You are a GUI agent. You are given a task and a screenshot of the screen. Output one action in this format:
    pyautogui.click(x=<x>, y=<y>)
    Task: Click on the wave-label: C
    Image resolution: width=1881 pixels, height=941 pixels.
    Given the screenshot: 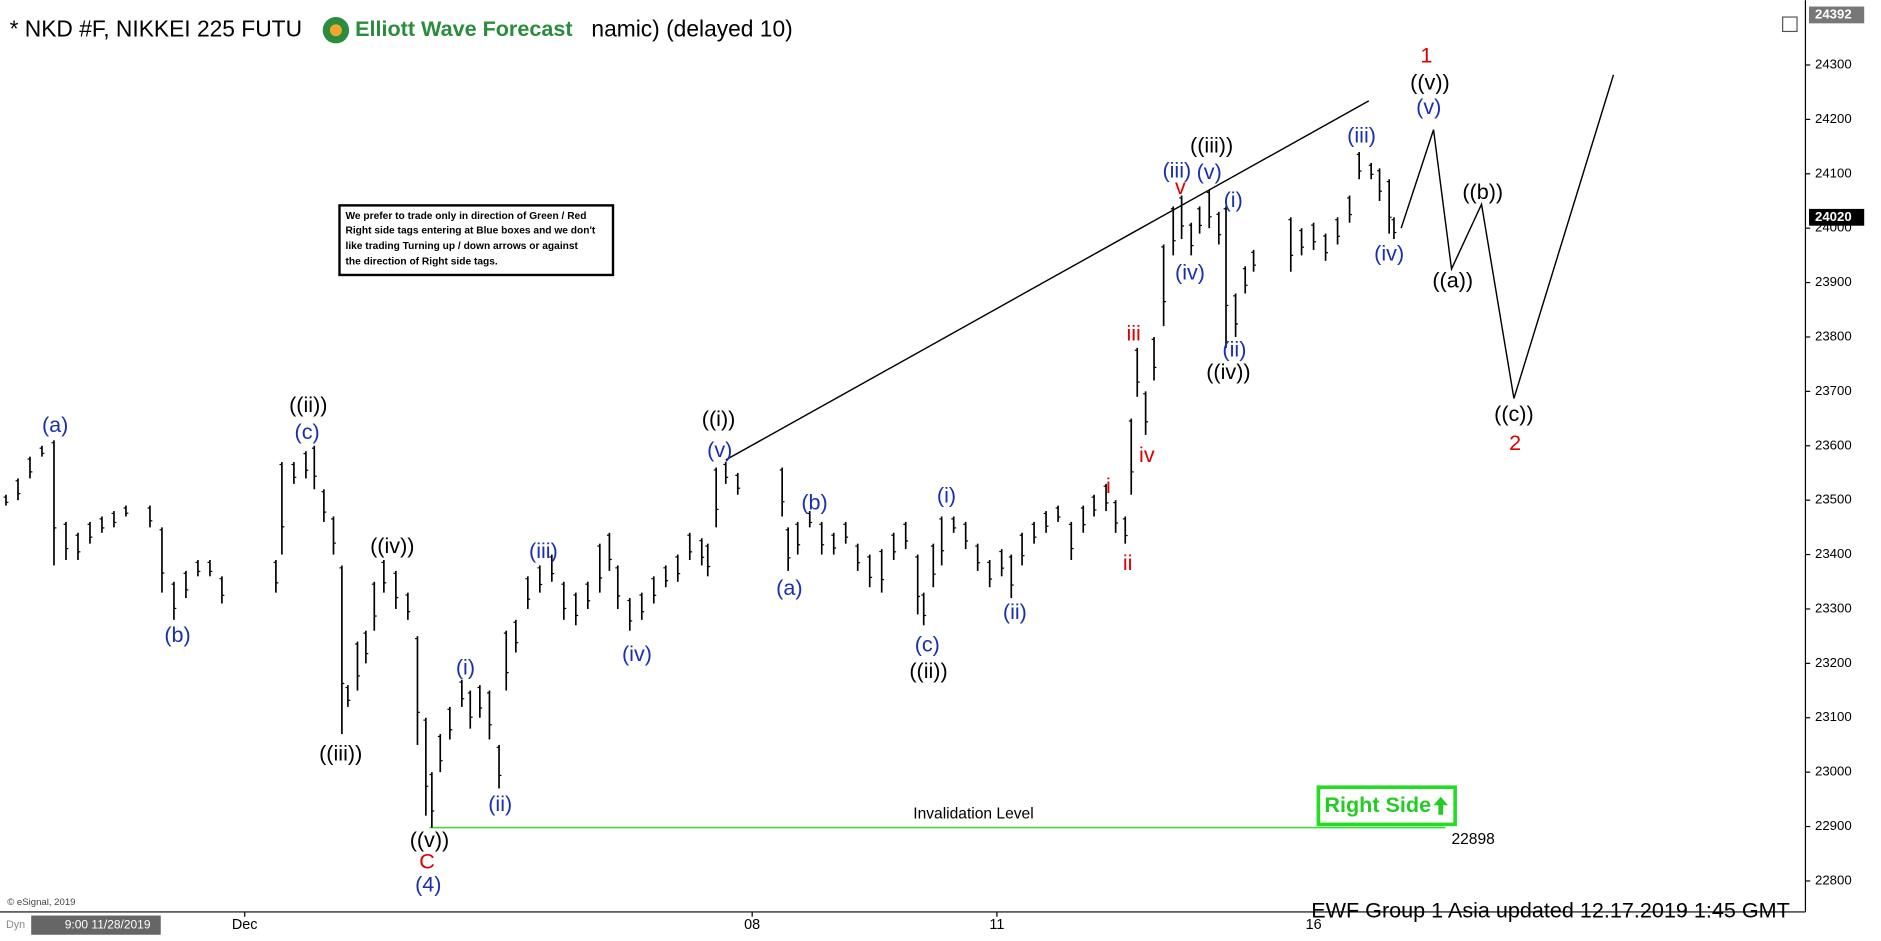 What is the action you would take?
    pyautogui.click(x=427, y=861)
    